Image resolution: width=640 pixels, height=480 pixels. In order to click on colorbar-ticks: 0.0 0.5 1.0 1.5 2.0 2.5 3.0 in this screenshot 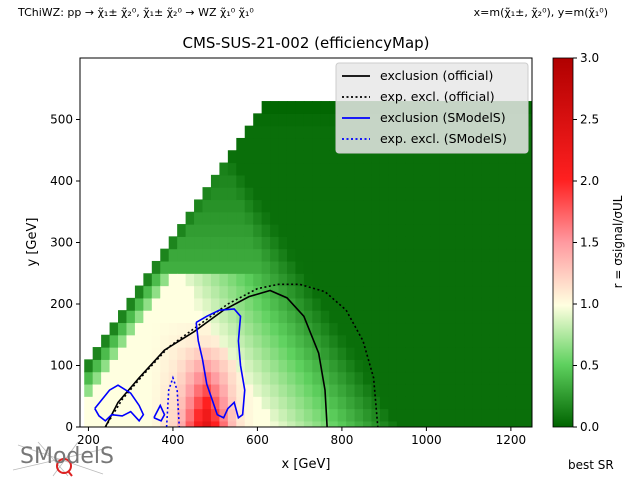, I will do `click(586, 242)`.